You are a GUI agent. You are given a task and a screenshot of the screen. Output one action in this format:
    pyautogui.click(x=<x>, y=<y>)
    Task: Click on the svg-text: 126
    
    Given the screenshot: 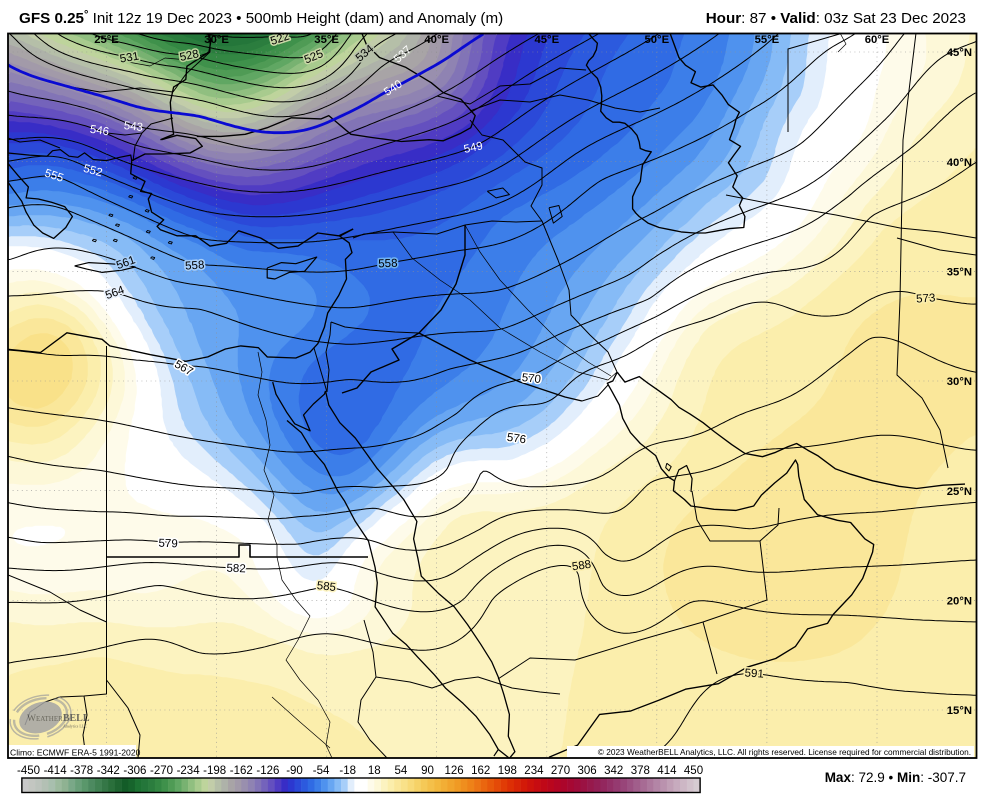 What is the action you would take?
    pyautogui.click(x=454, y=771)
    